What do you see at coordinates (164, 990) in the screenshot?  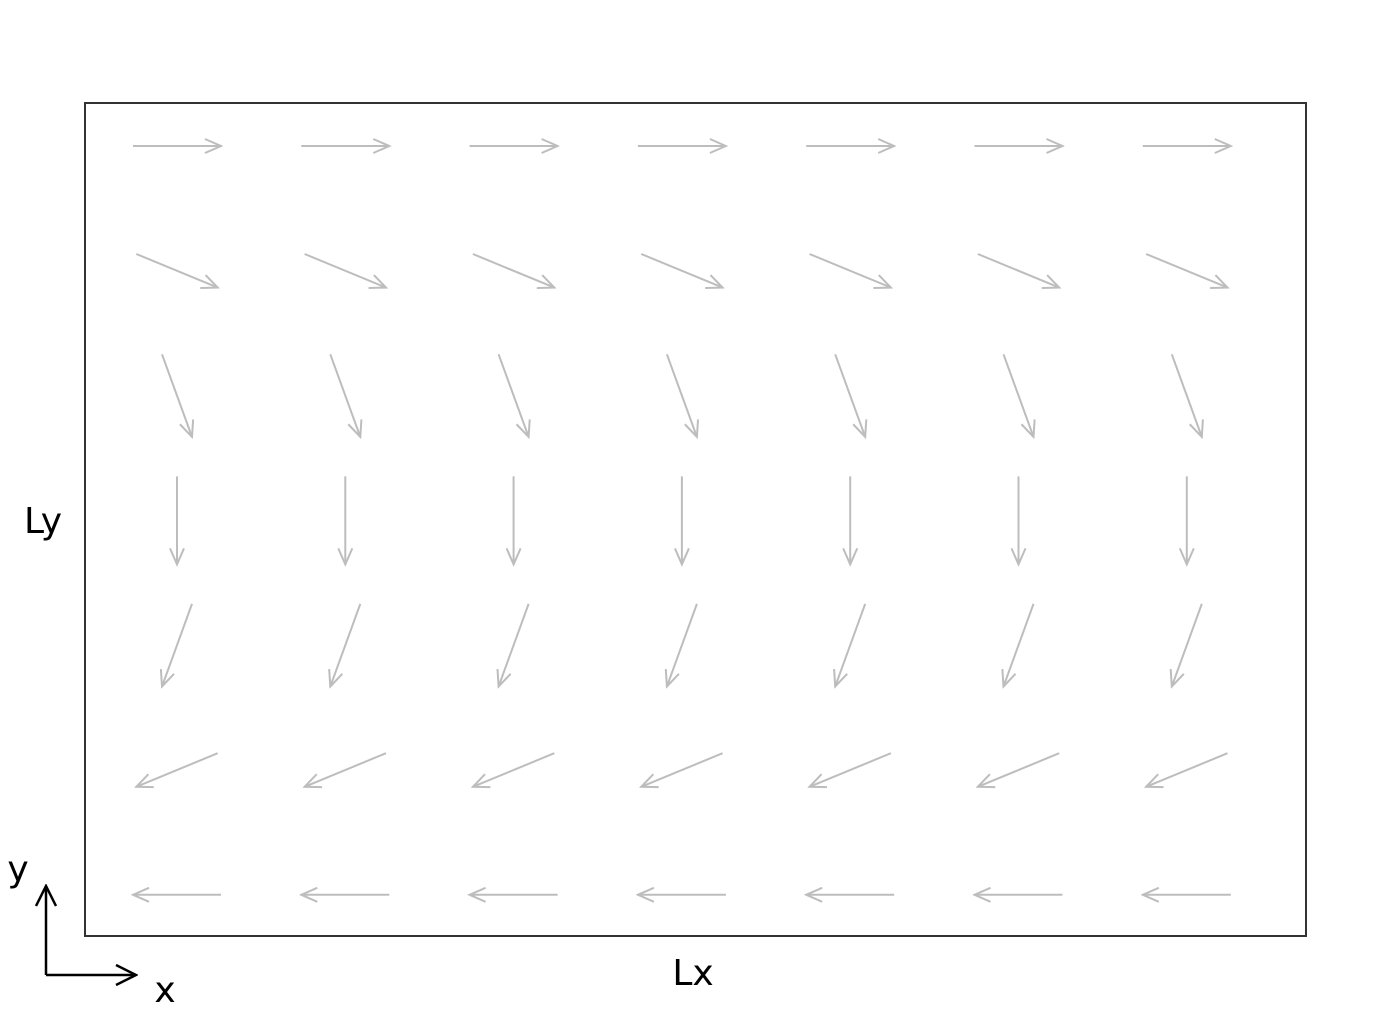 I see `axis-x-label: x` at bounding box center [164, 990].